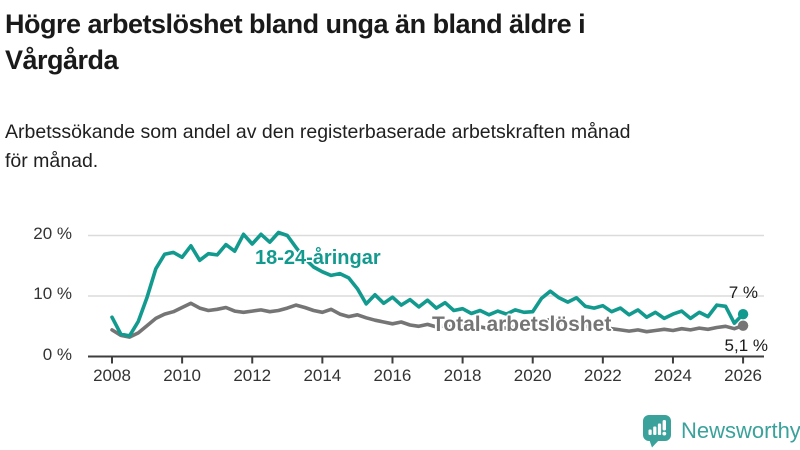 The height and width of the screenshot is (450, 800). I want to click on x-axis-tick-label: 2012, so click(252, 375).